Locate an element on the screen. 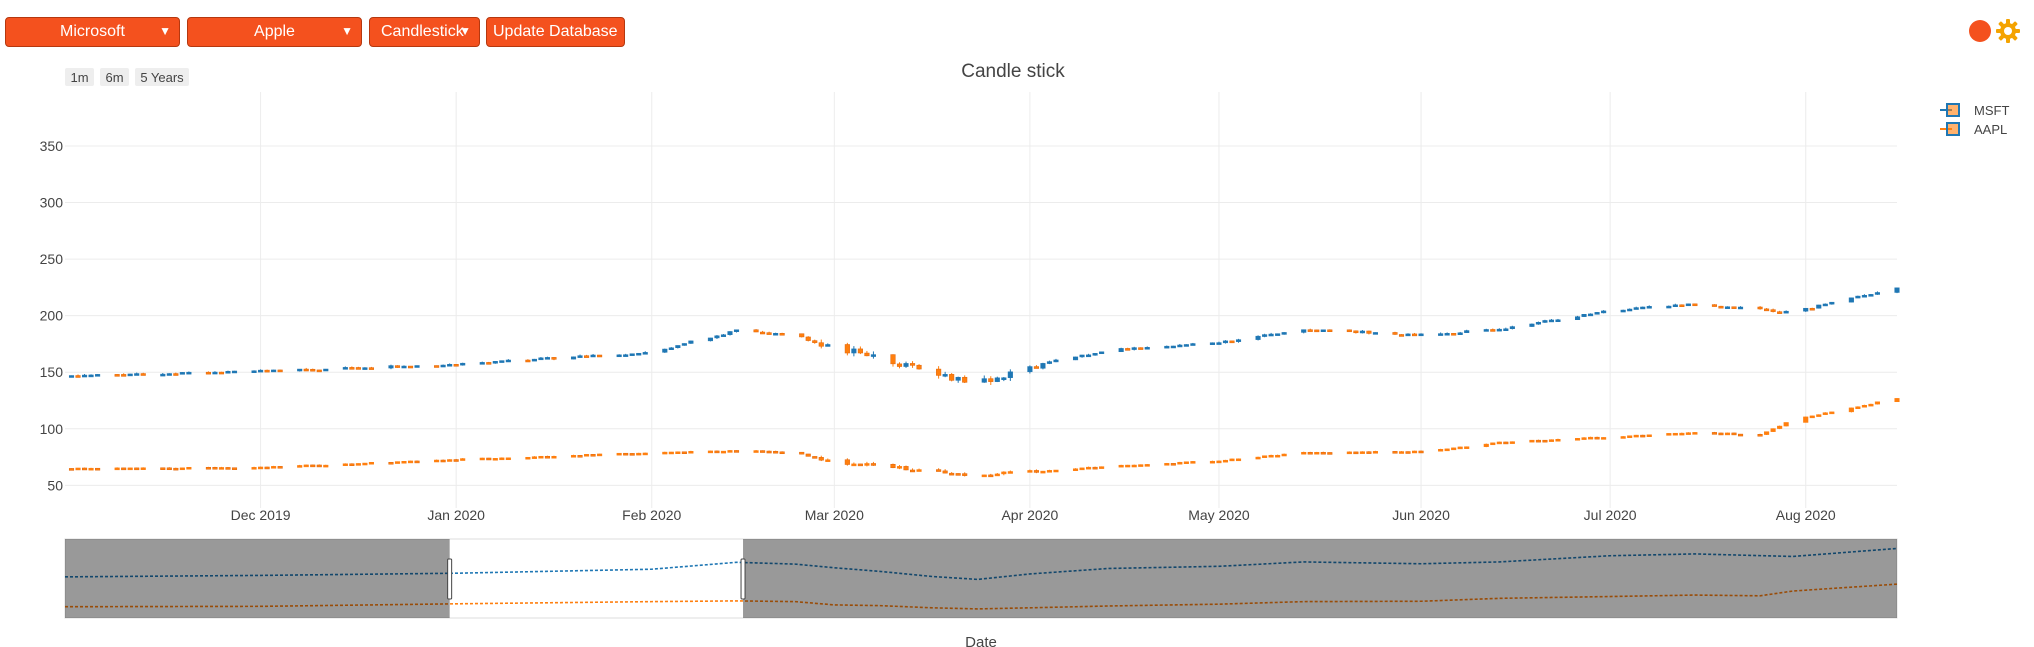  stock1-select: Microsoft ▼ is located at coordinates (92, 32).